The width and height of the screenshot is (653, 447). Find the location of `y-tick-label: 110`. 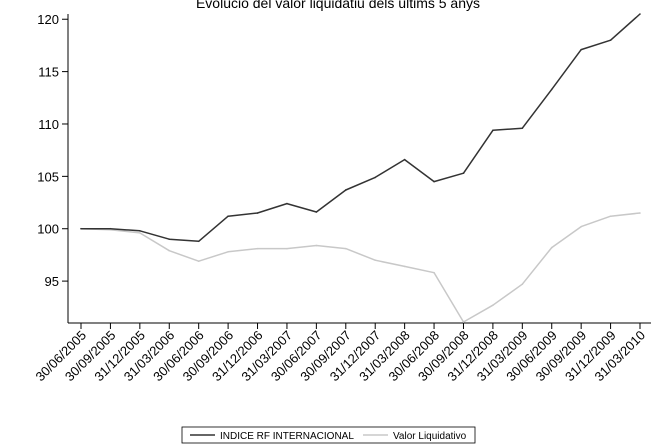

y-tick-label: 110 is located at coordinates (48, 124).